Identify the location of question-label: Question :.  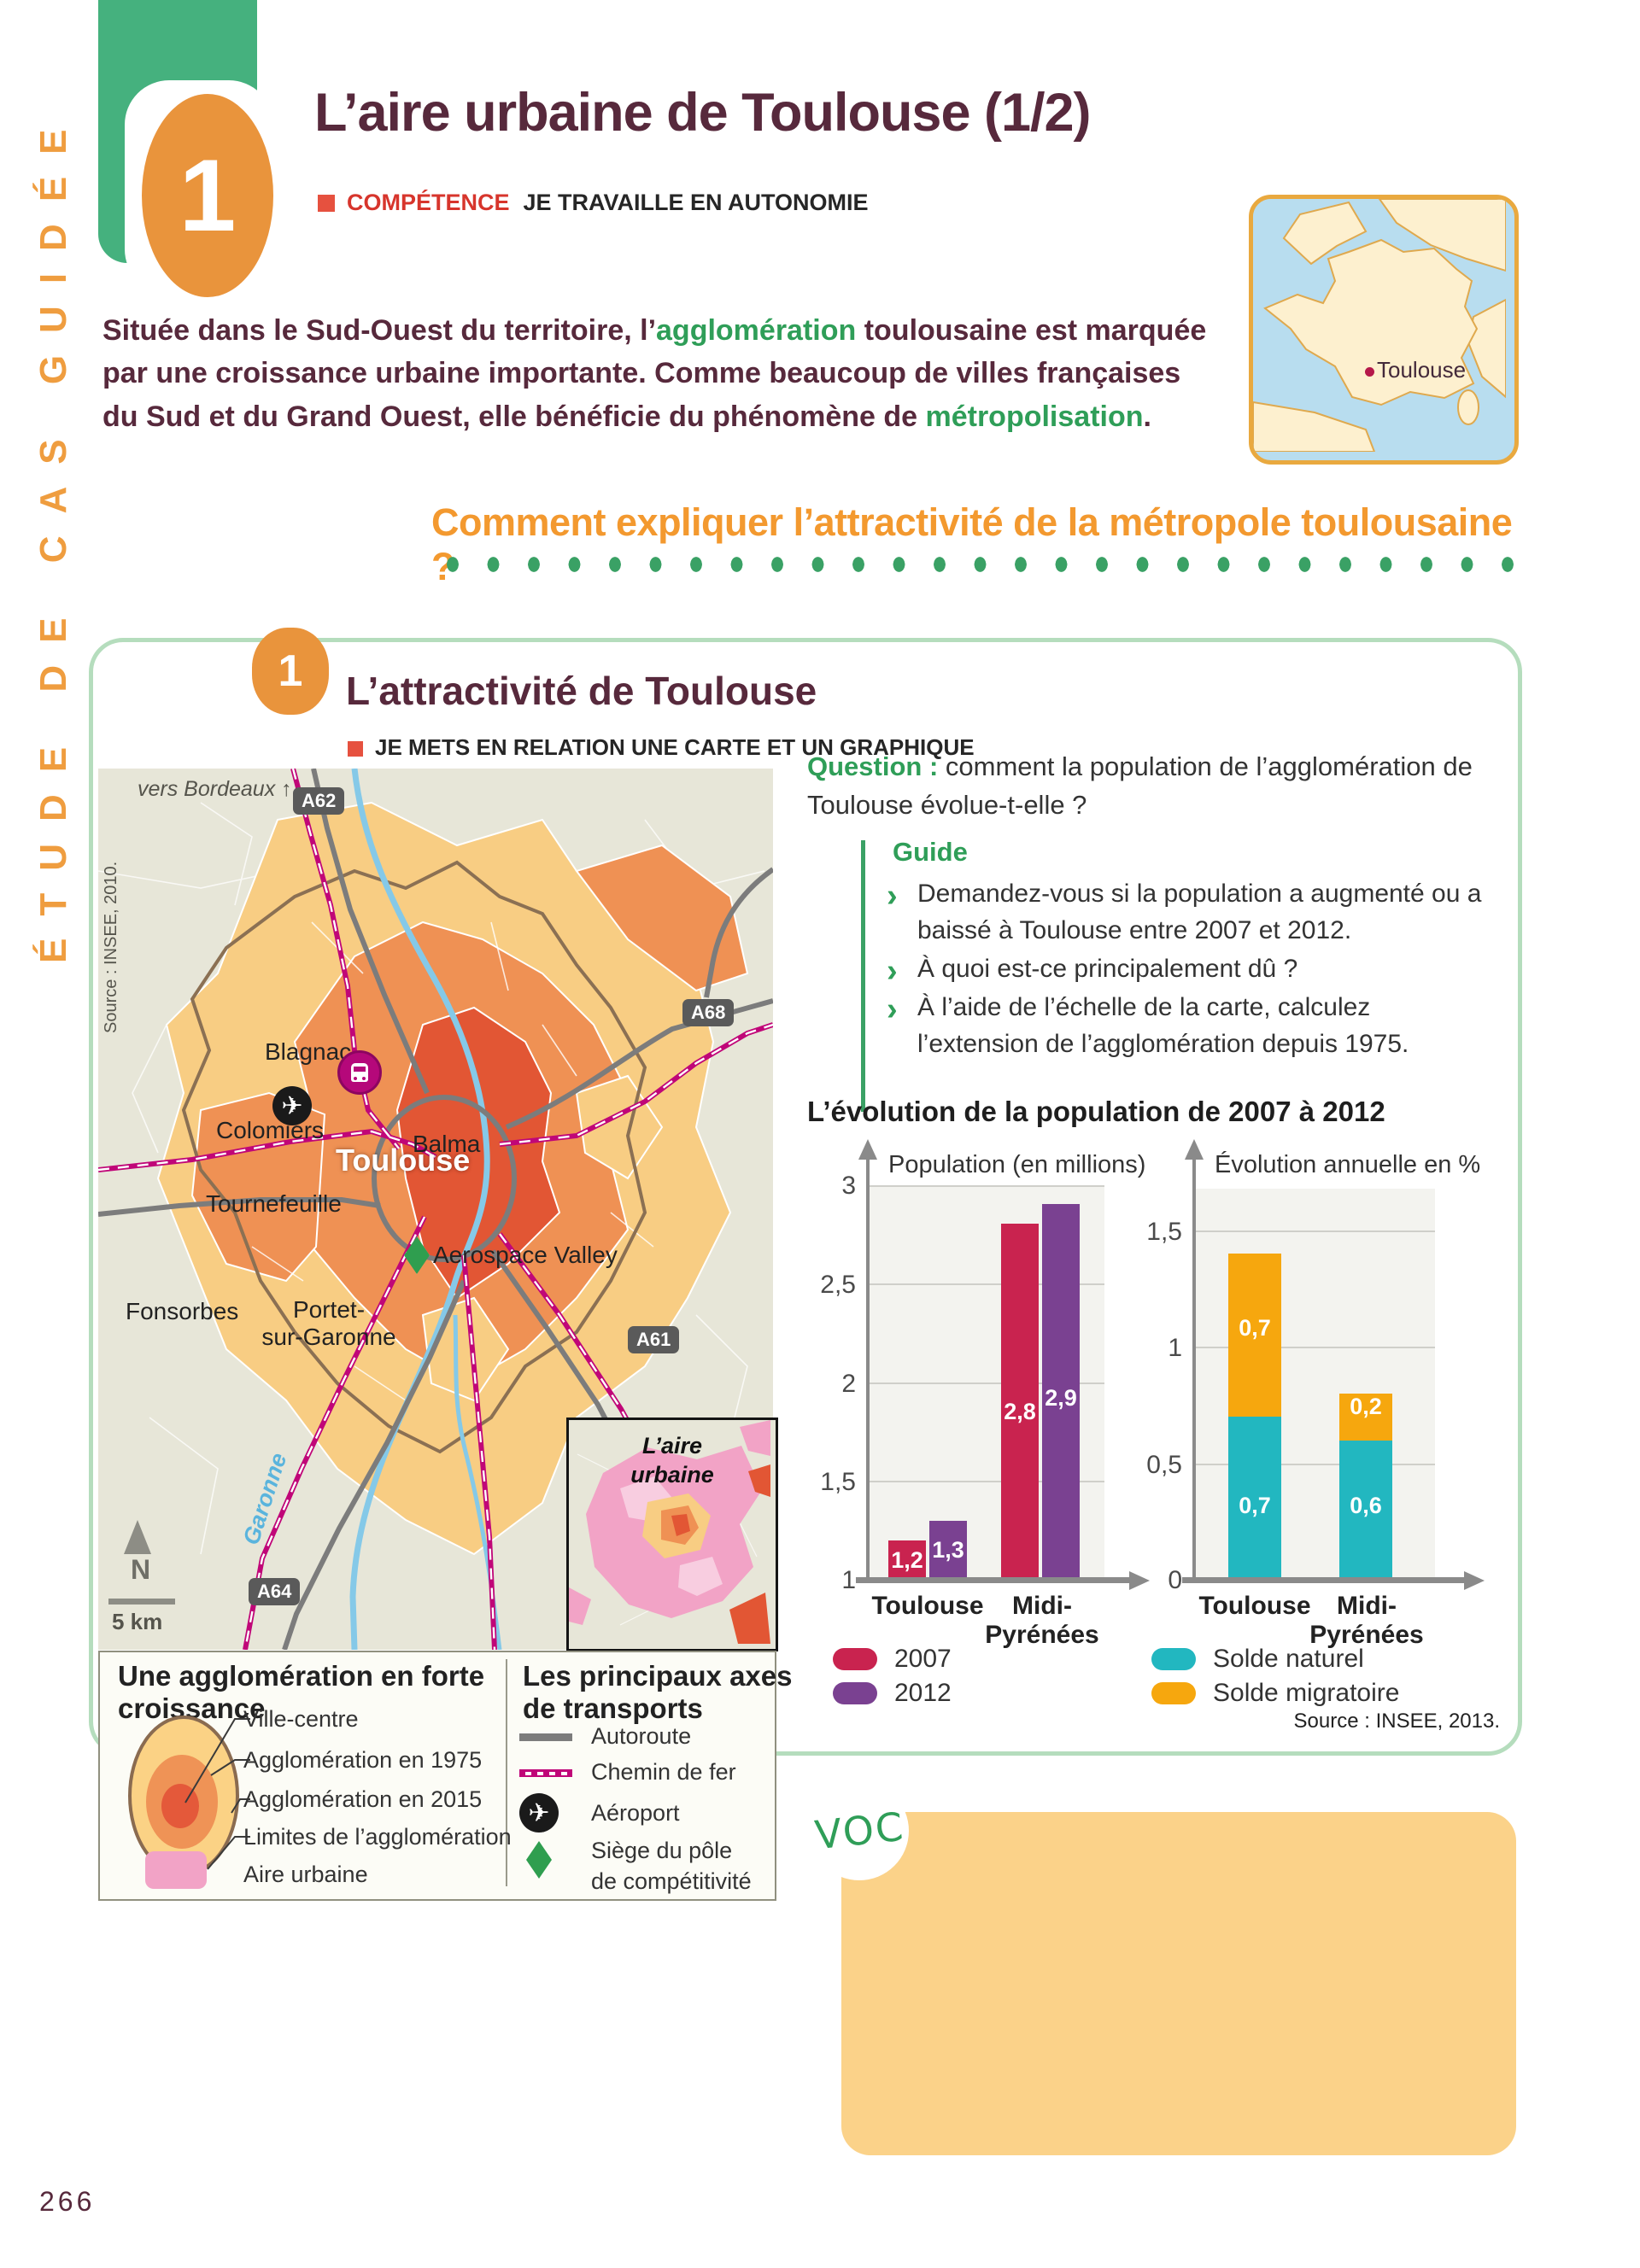
(873, 766).